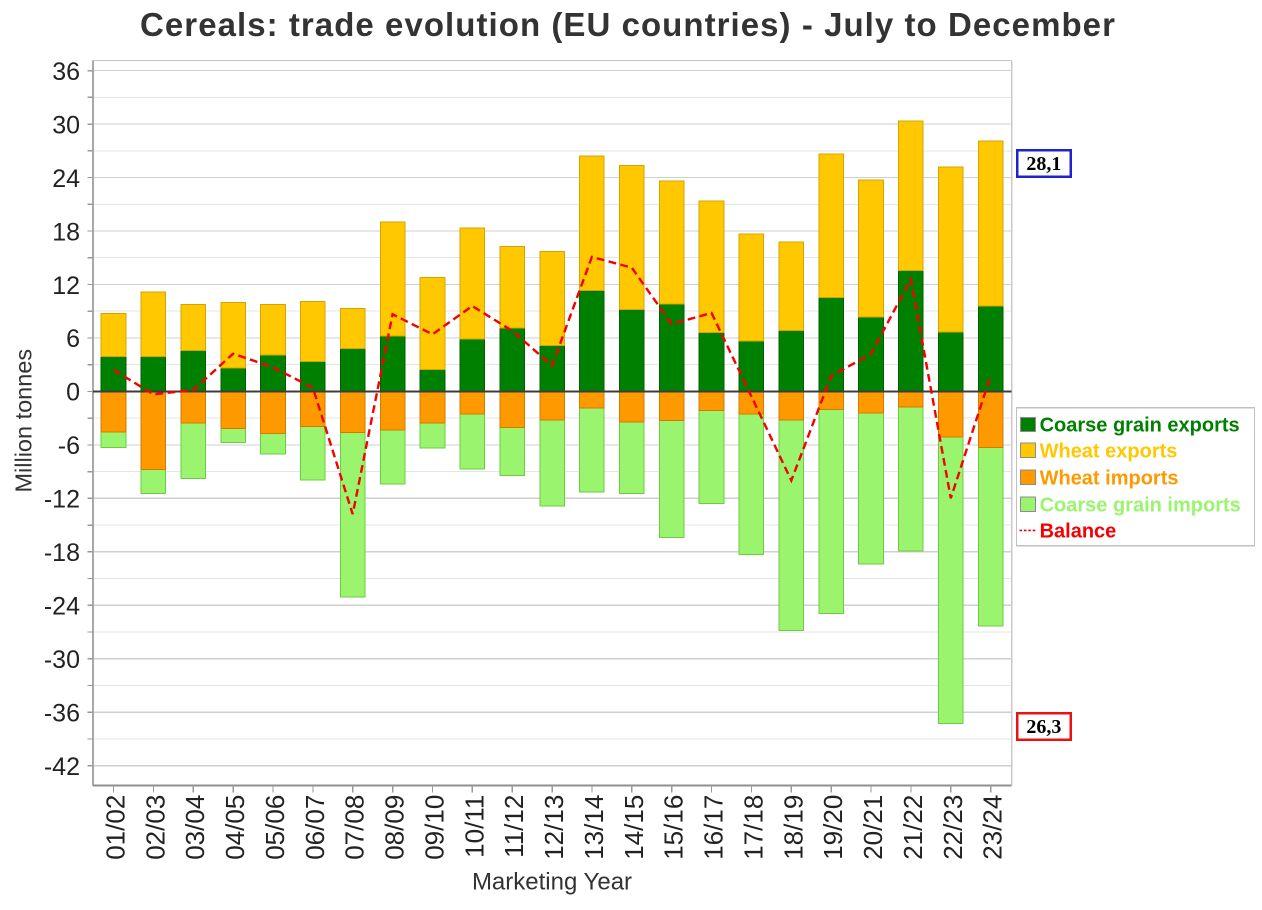  Describe the element at coordinates (395, 827) in the screenshot. I see `svg-text: 08/09` at that location.